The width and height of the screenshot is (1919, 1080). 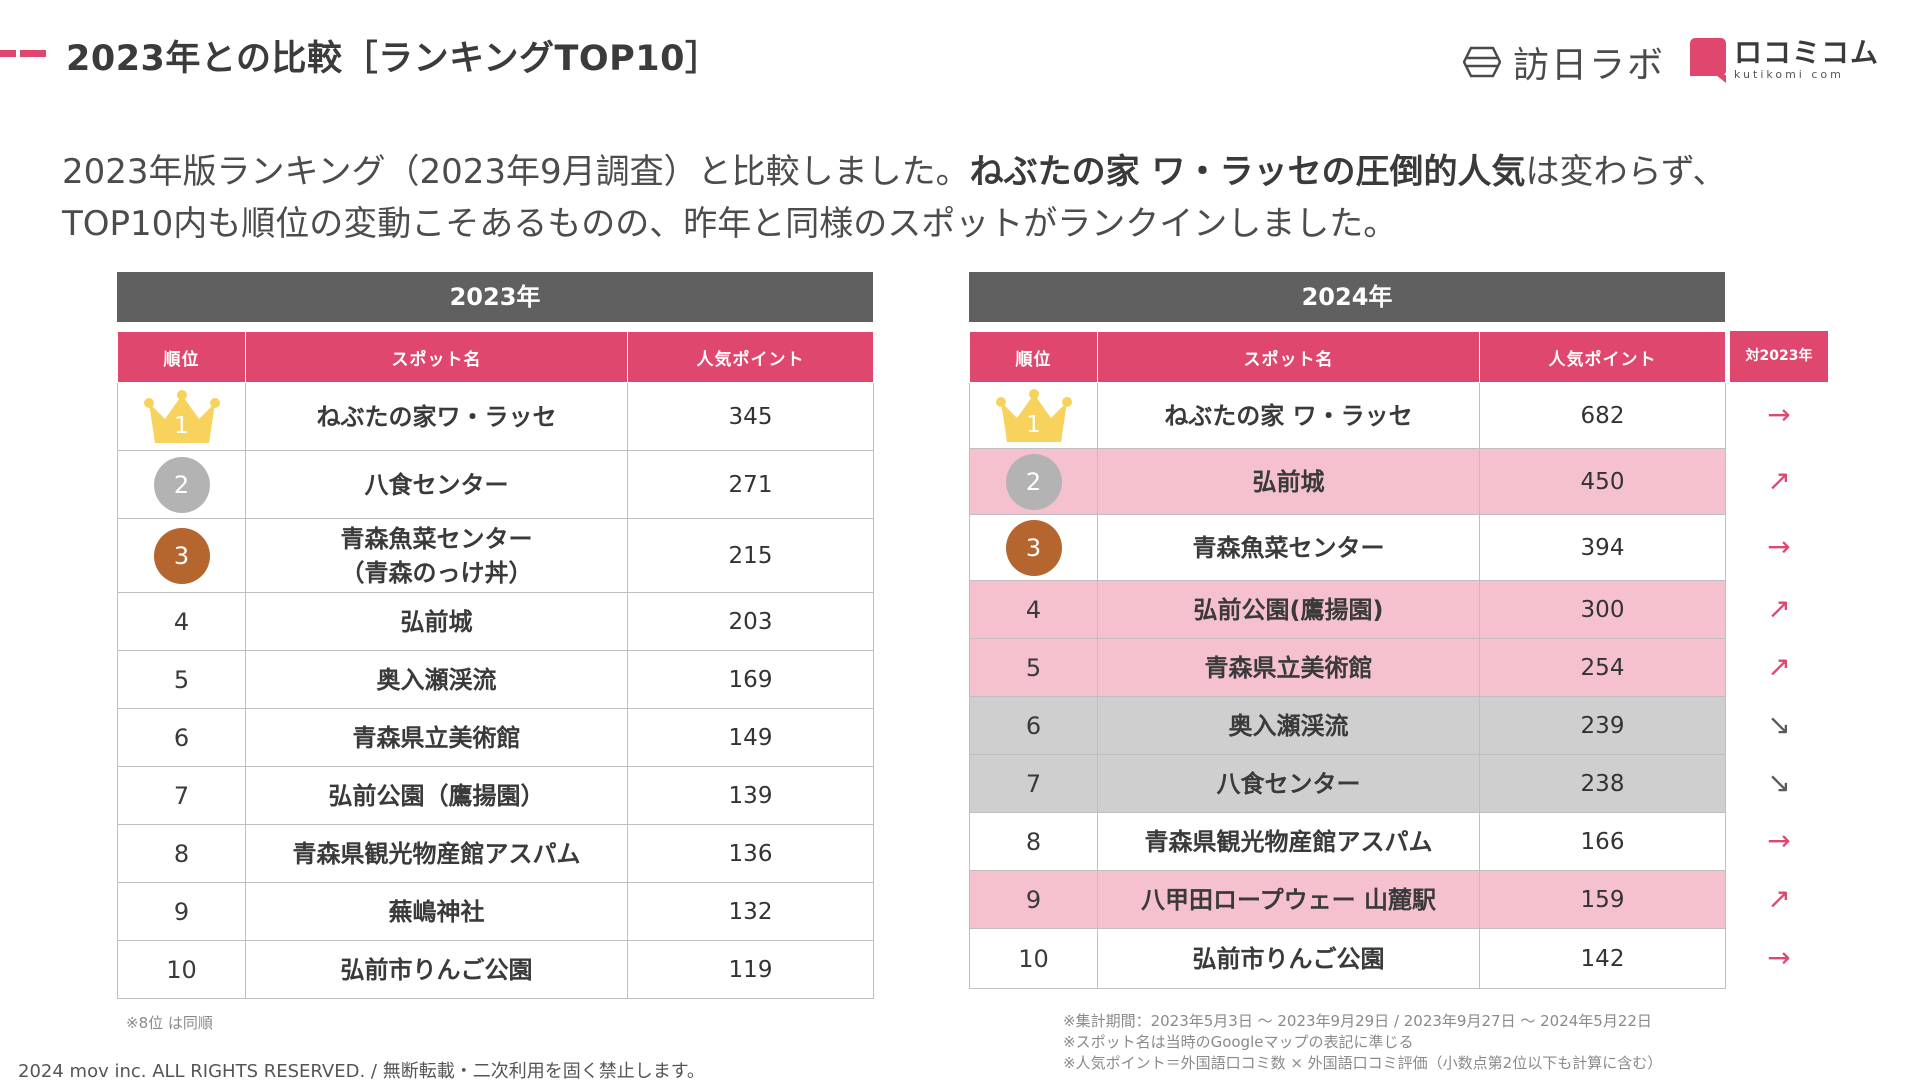 I want to click on table-row: 10 弘前市りんご公園 119, so click(x=495, y=969).